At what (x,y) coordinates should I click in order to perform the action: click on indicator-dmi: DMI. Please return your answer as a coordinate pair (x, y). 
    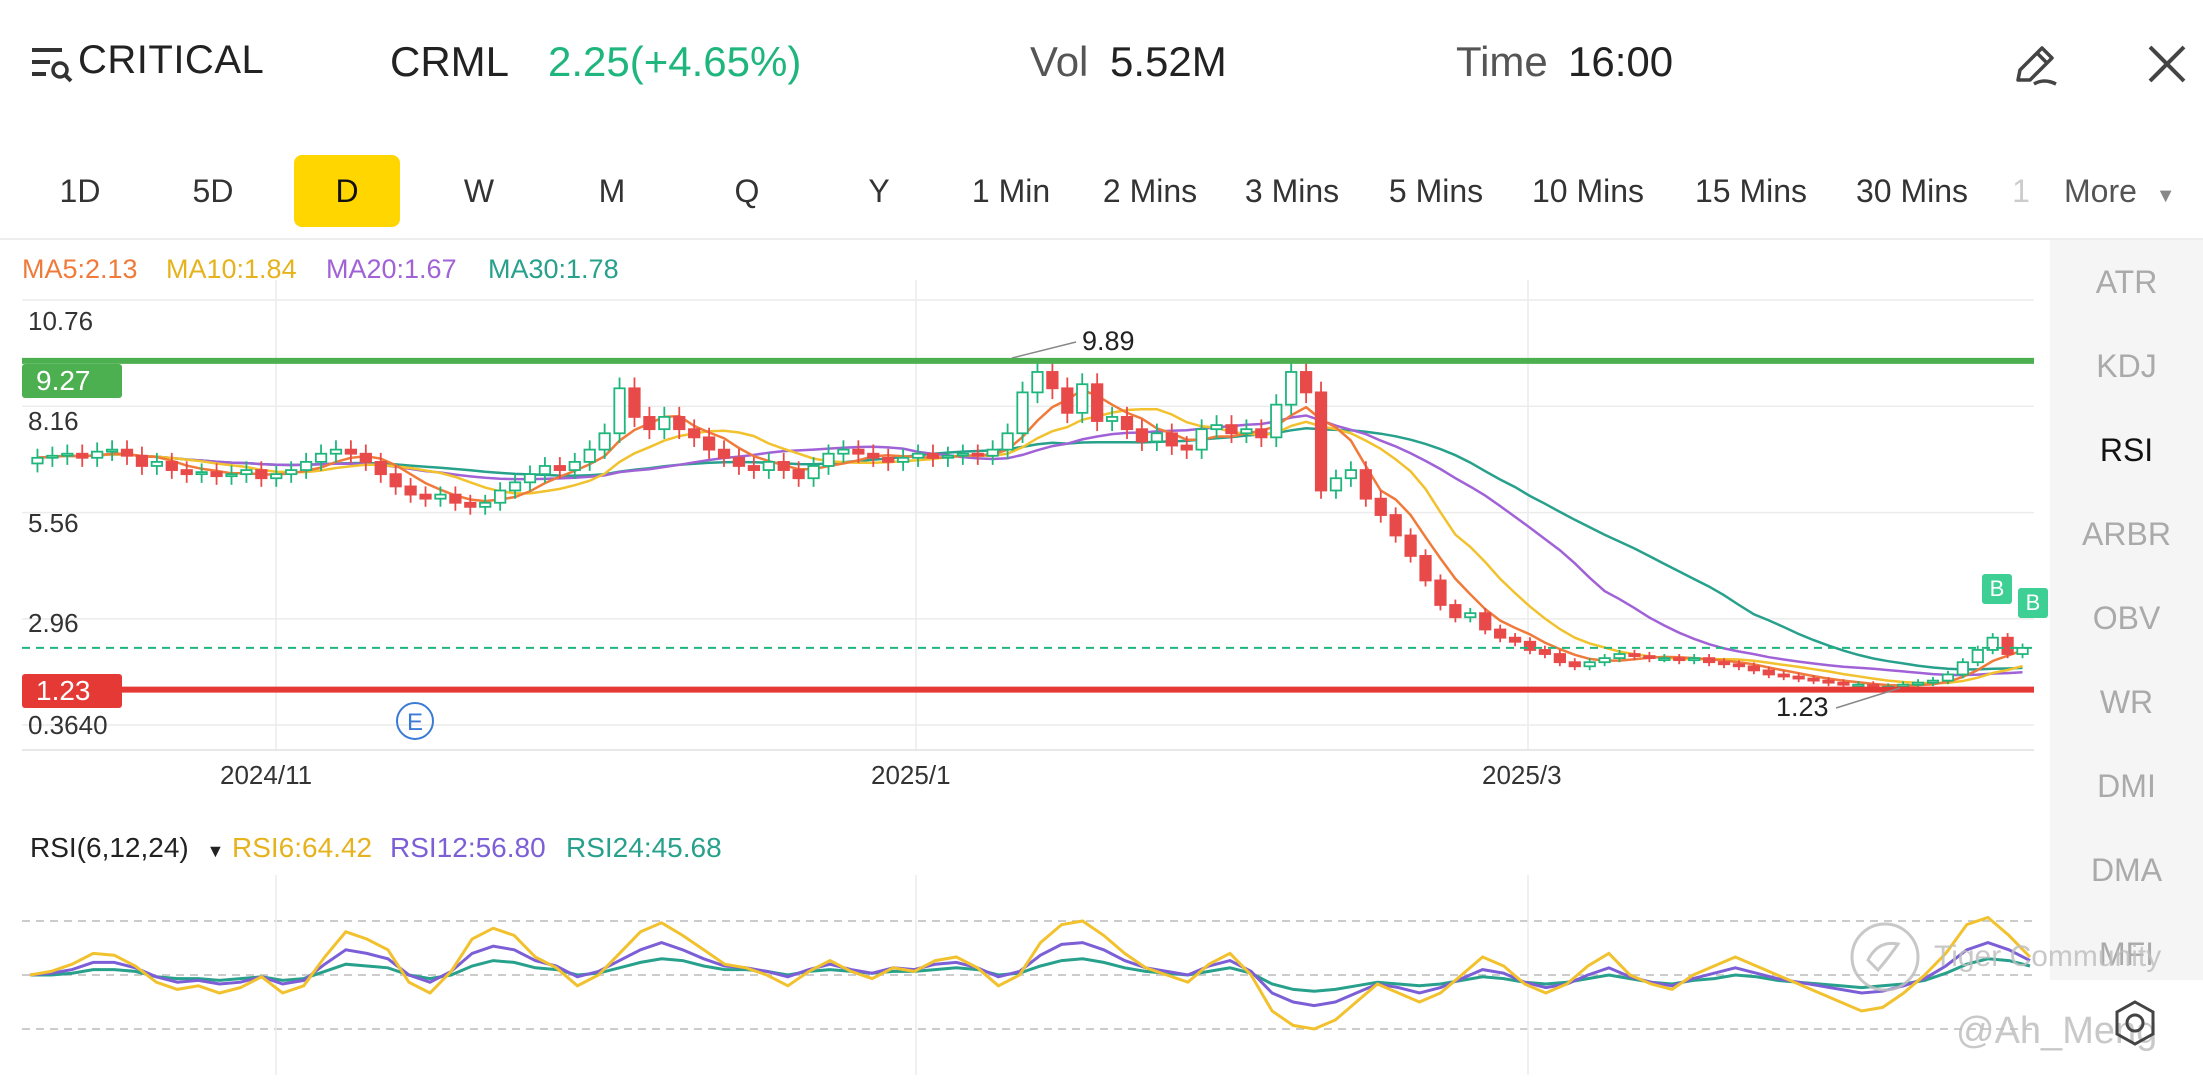
    Looking at the image, I should click on (2126, 786).